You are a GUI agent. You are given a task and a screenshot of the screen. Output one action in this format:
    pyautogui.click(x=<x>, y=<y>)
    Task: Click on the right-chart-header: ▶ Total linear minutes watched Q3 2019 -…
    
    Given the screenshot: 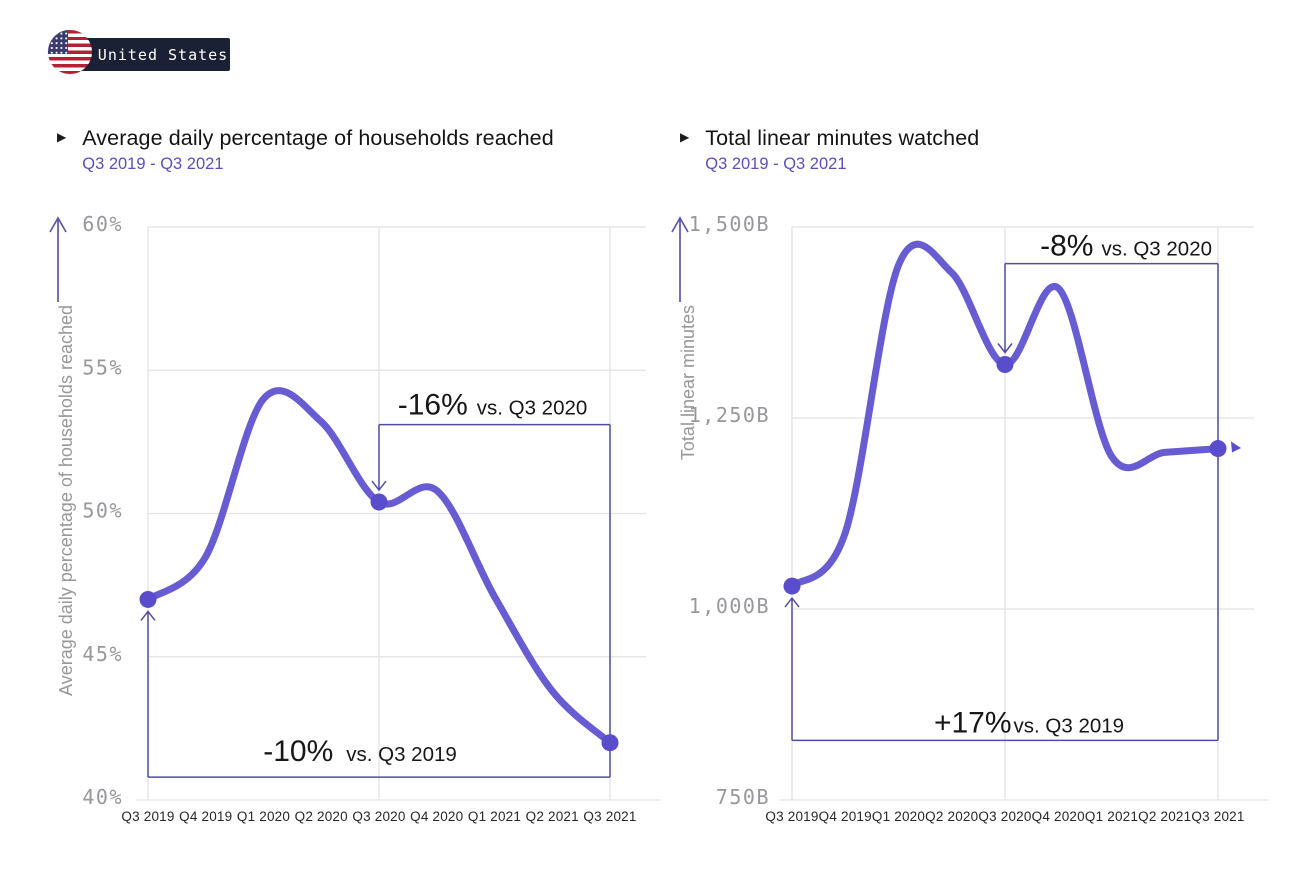 What is the action you would take?
    pyautogui.click(x=829, y=149)
    